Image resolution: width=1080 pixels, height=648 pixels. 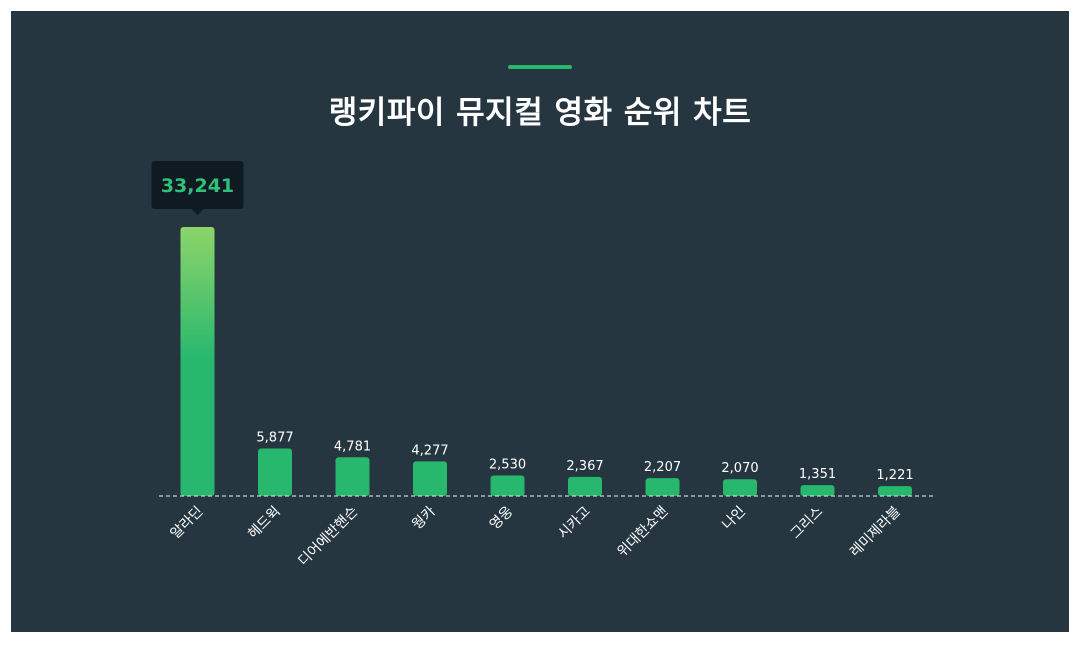 What do you see at coordinates (817, 474) in the screenshot?
I see `value-label-8: 1,351` at bounding box center [817, 474].